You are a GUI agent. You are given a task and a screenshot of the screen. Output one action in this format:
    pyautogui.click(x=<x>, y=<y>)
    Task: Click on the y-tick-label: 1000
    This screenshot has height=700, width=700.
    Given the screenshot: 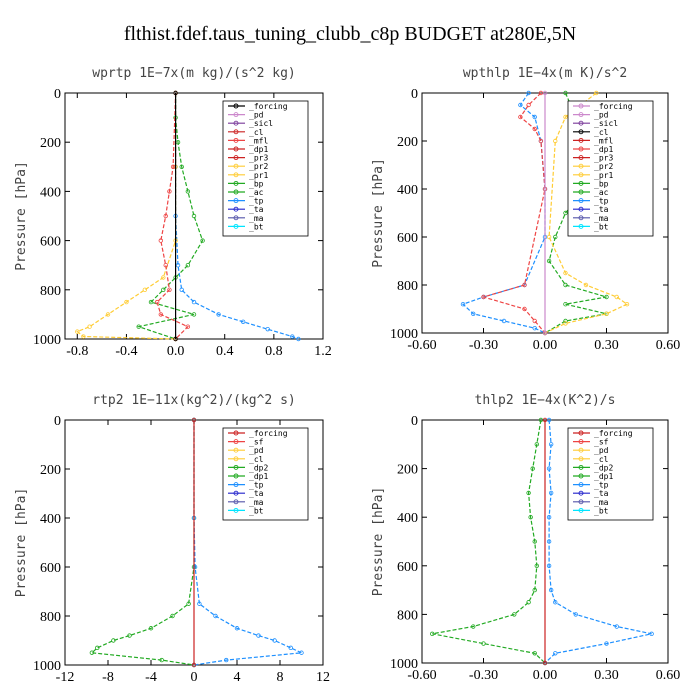 What is the action you would take?
    pyautogui.click(x=404, y=664)
    